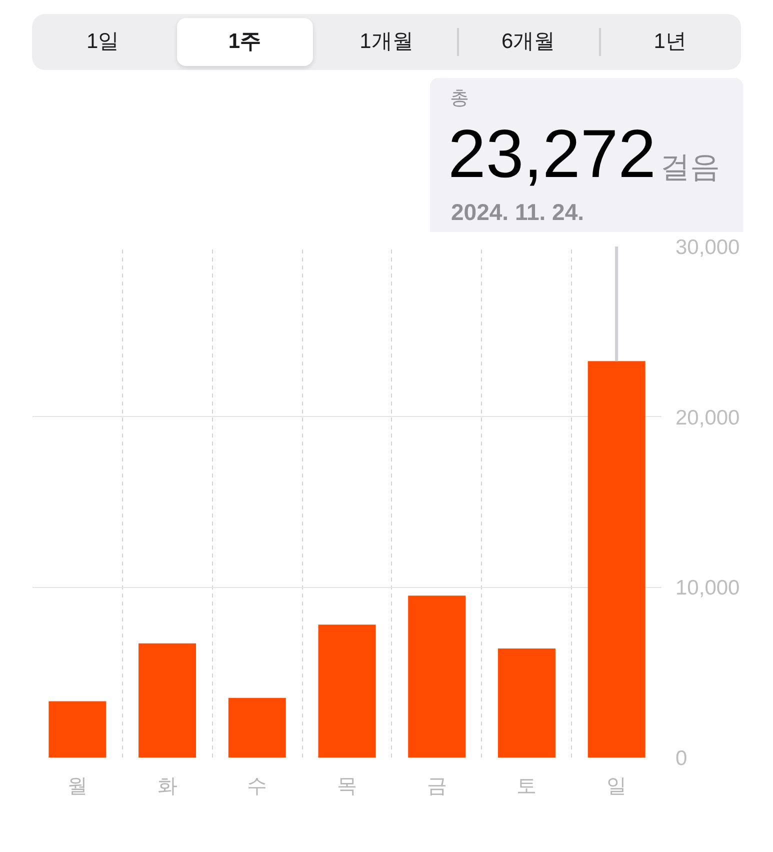 The width and height of the screenshot is (773, 852). I want to click on x-tick-label: 일, so click(616, 787).